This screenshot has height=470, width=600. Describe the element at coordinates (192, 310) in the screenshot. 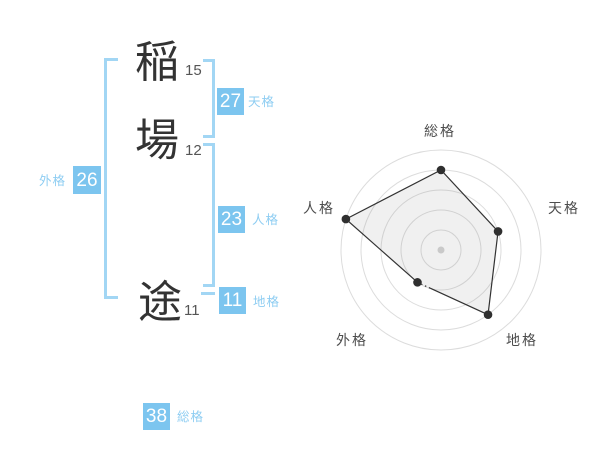

I see `stroke-count-3: 11` at that location.